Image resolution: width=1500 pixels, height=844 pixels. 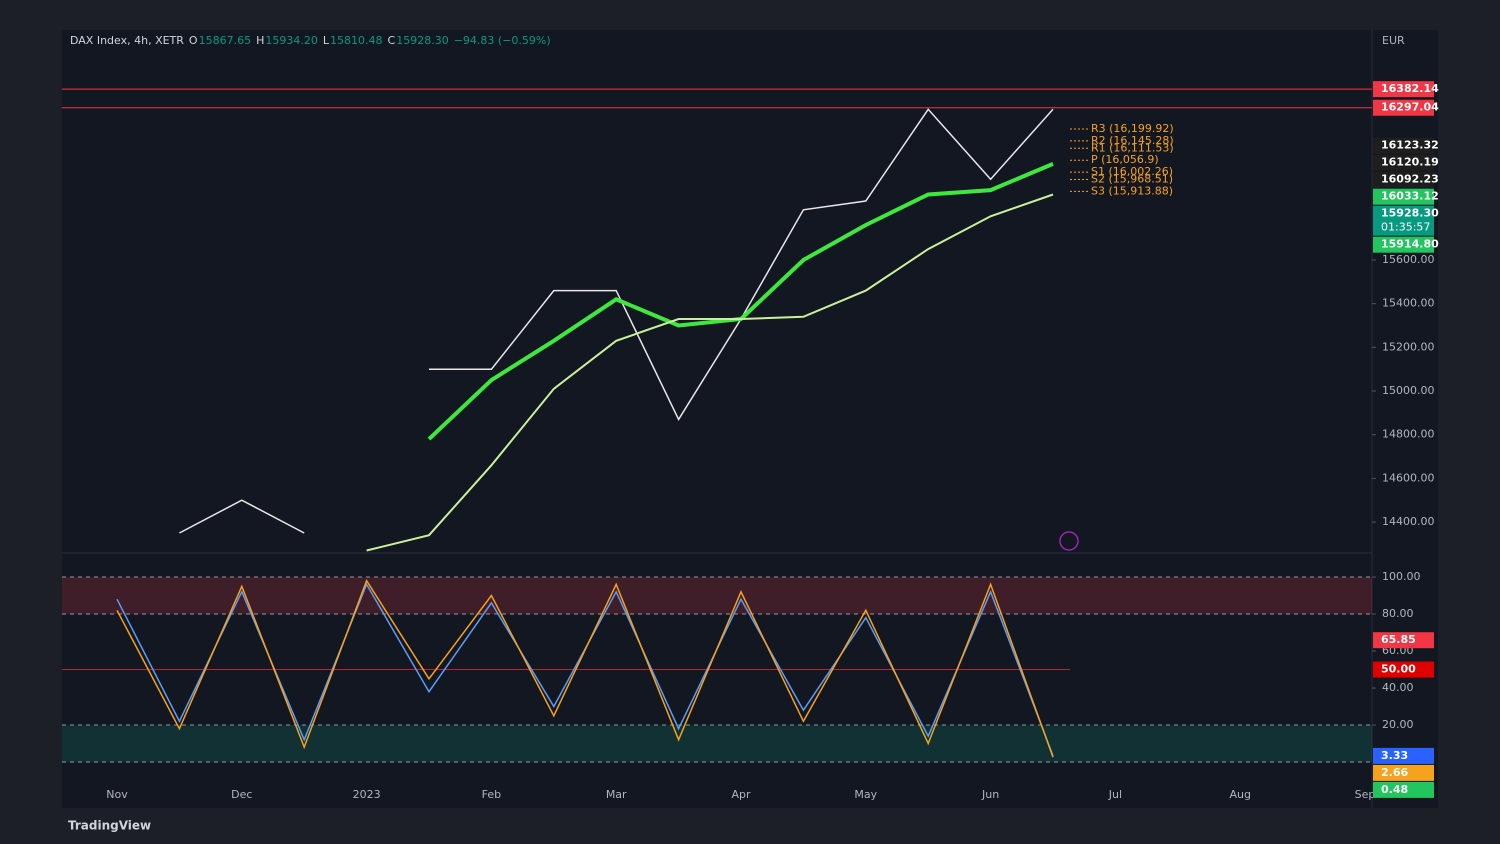 I want to click on currency: EUR, so click(x=1393, y=40).